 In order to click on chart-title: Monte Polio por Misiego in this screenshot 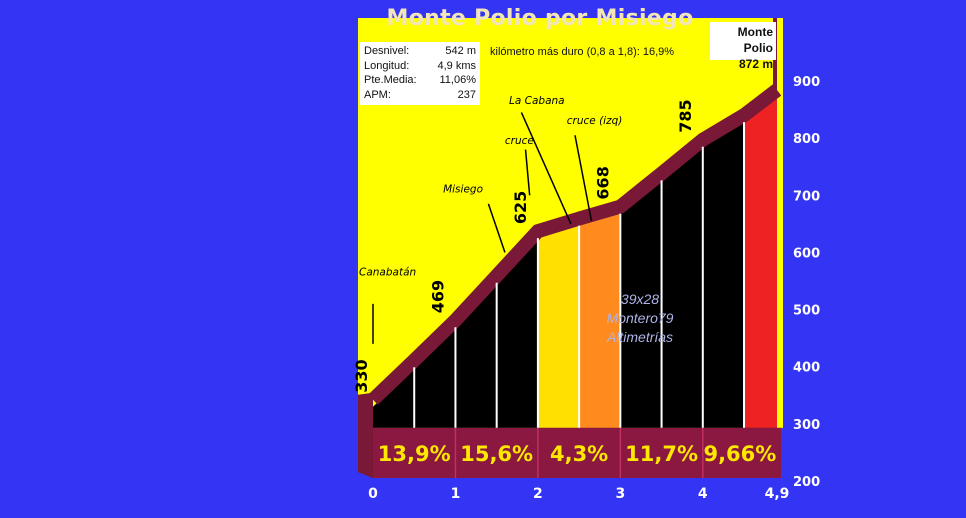, I will do `click(540, 18)`.